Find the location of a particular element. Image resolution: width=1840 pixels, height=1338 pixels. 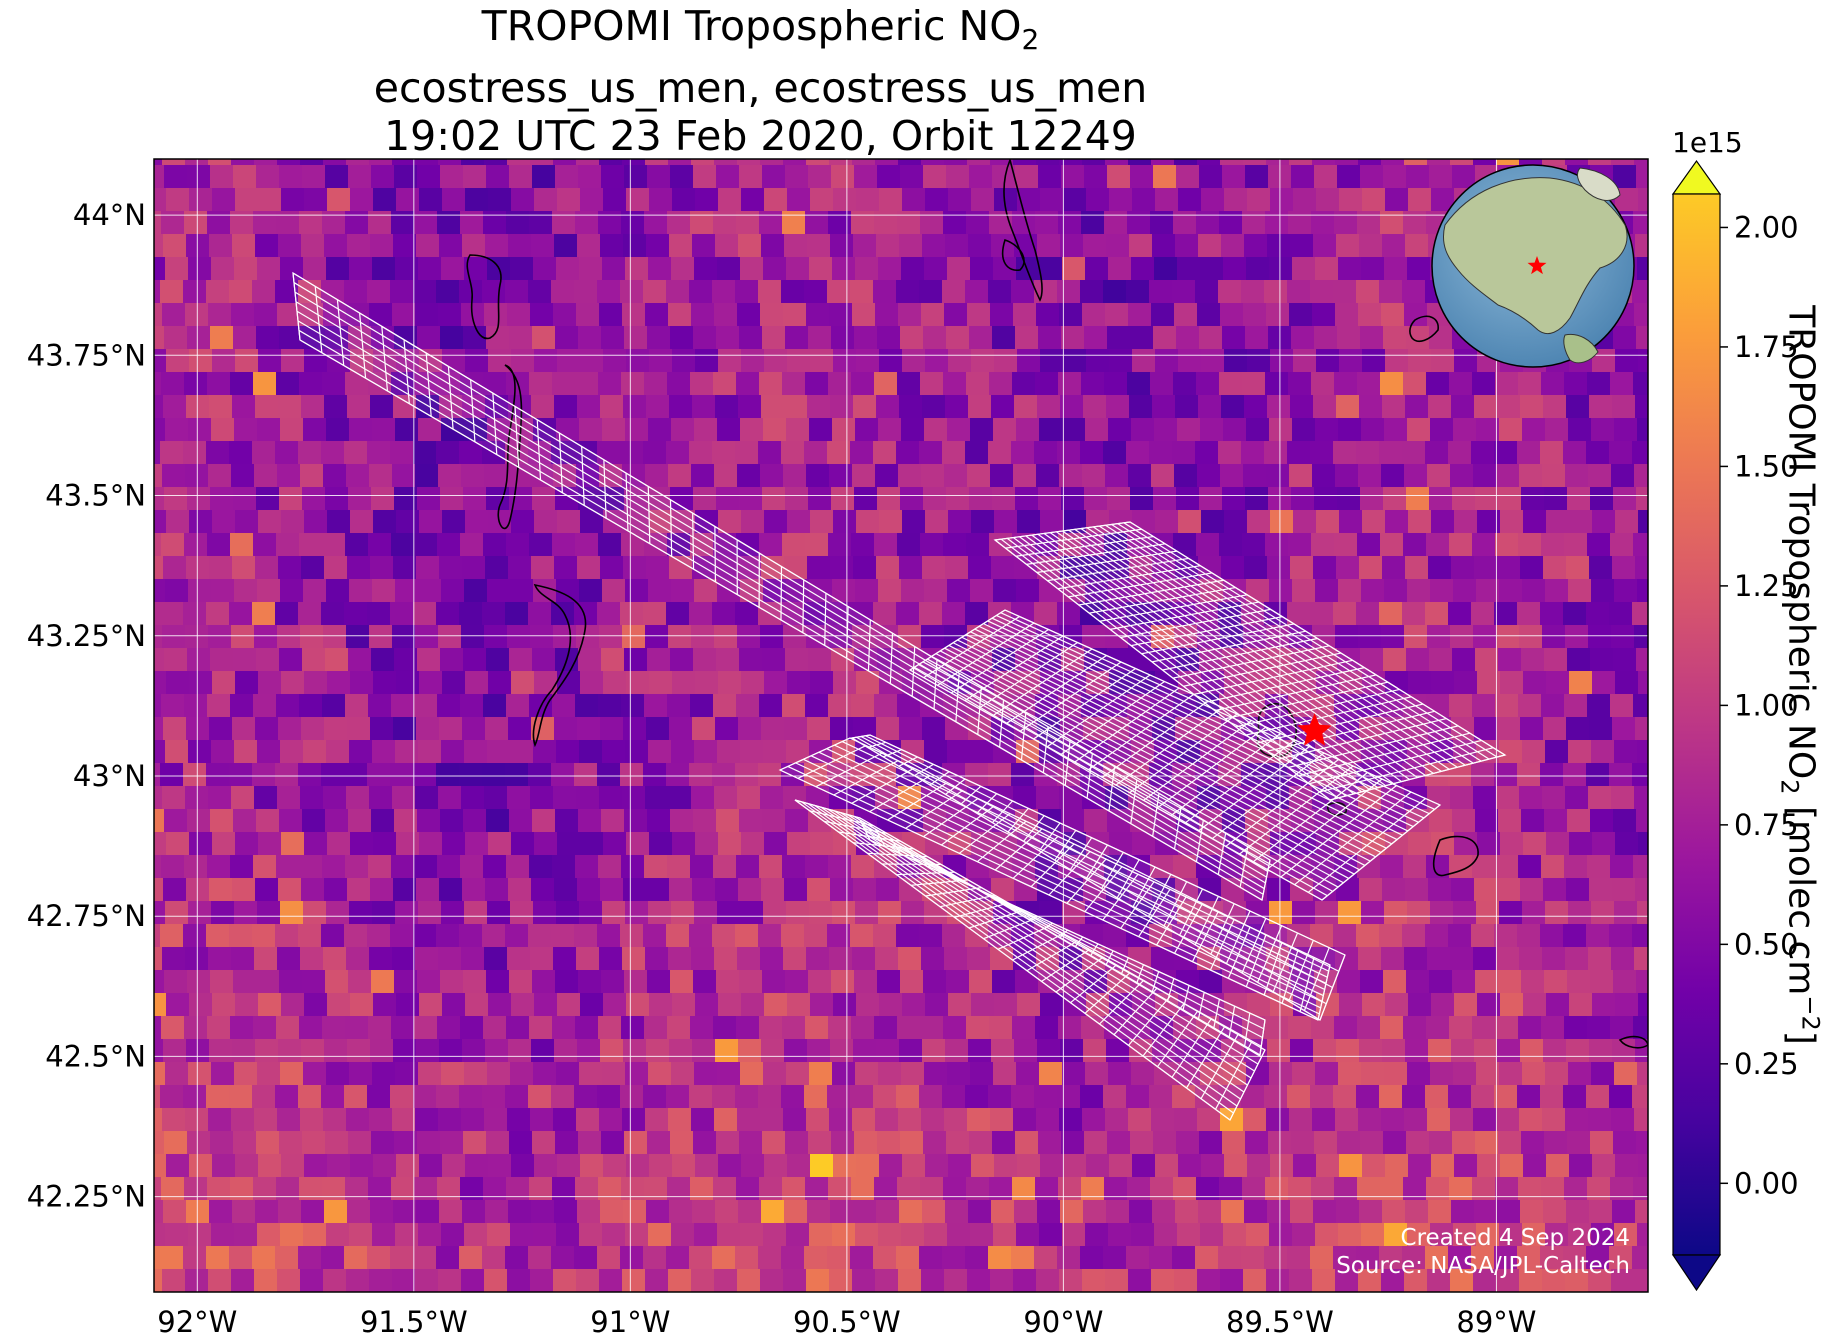

x-tick-label: 92°W is located at coordinates (197, 1321).